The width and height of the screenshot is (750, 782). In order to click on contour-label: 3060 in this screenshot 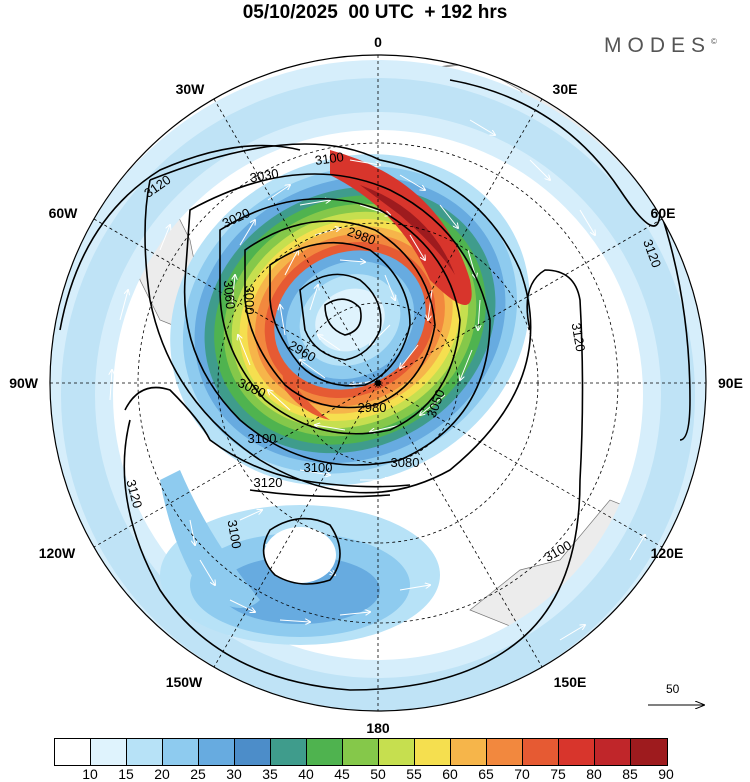, I will do `click(229, 295)`.